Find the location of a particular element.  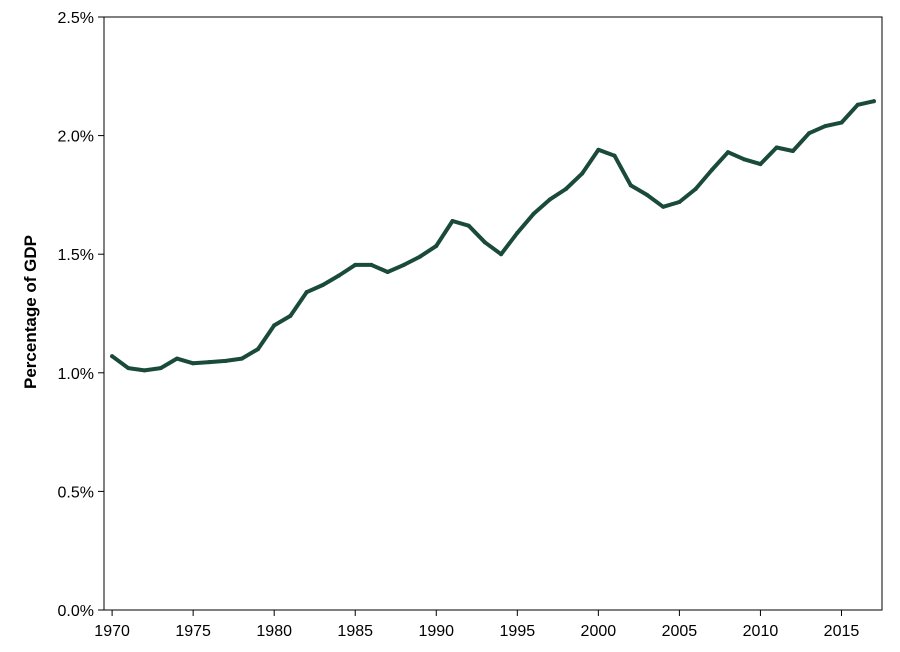

x-axis: 1970 1975 1980 1985 1990 1995 2000 2005 2010 2015 is located at coordinates (476, 625).